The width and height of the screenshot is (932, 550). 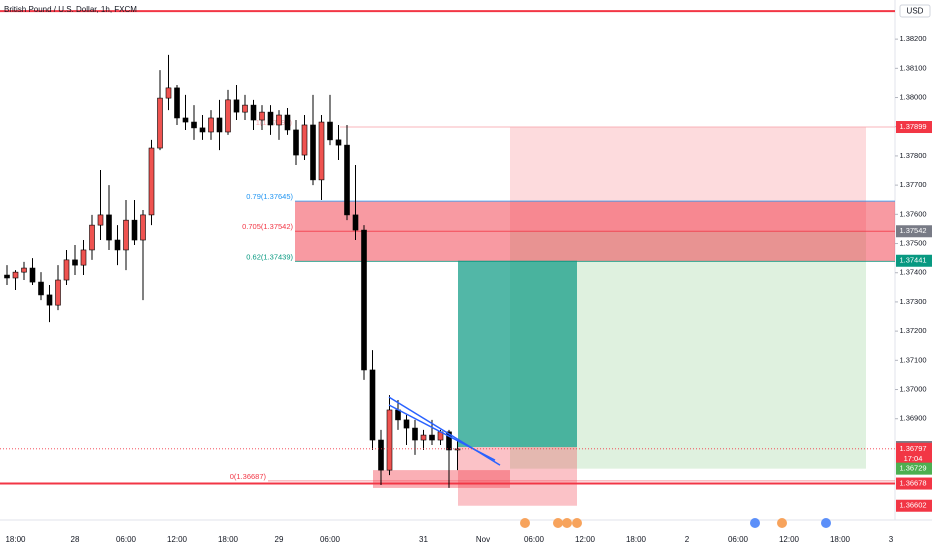 I want to click on x-tick-label: Nov, so click(x=483, y=539).